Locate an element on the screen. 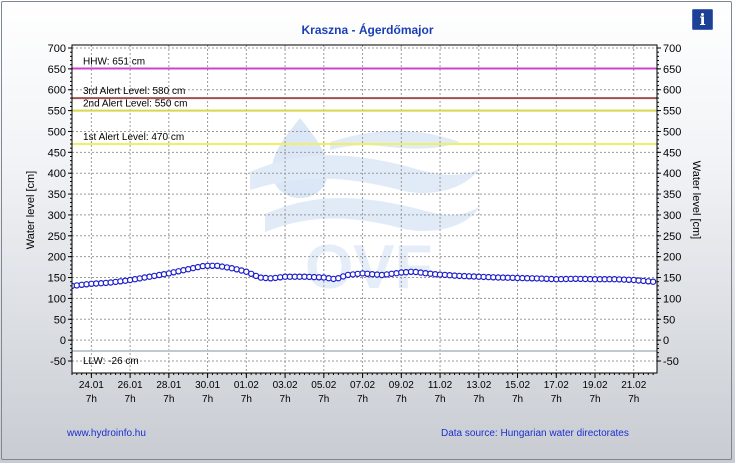 This screenshot has height=463, width=735. y-tick-label-right: 200 is located at coordinates (672, 258).